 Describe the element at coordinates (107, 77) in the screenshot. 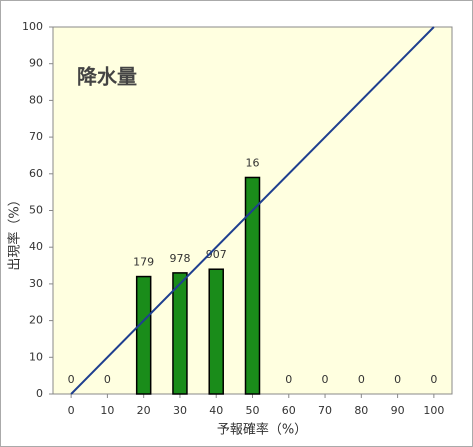

I see `chart-title: 降水量` at that location.